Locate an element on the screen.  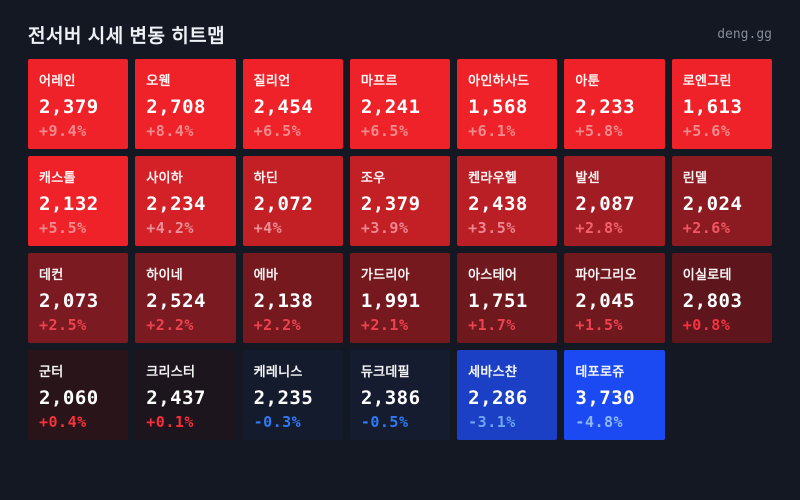
server-name: 아스테어 is located at coordinates (493, 274).